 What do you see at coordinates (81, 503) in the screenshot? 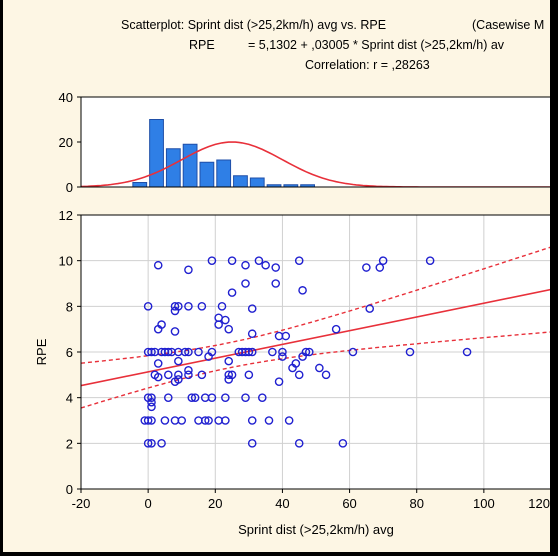
I see `scatter-x-tick-label: -20` at bounding box center [81, 503].